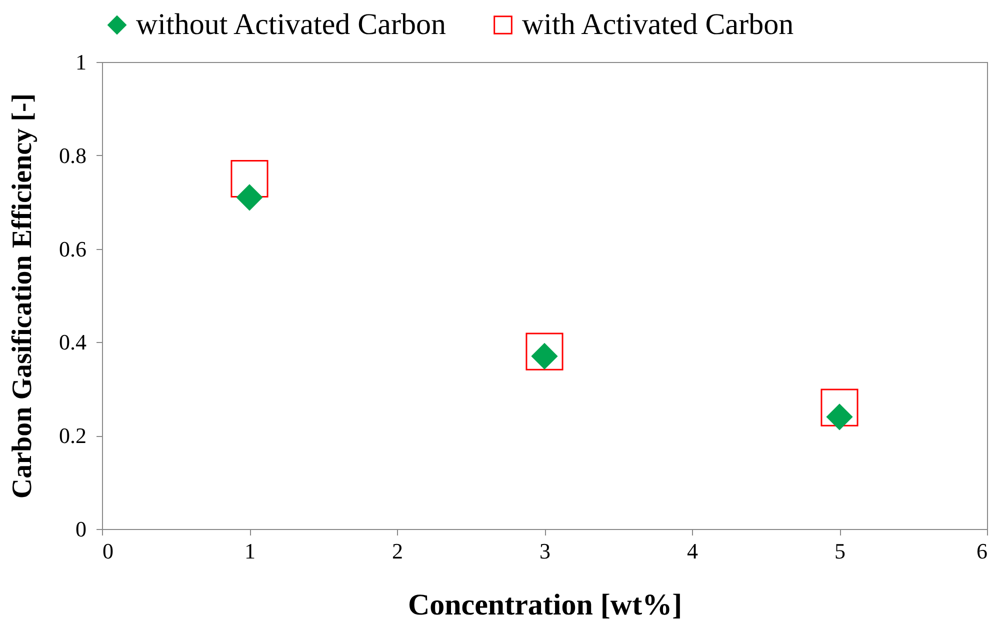 The image size is (998, 630). What do you see at coordinates (397, 551) in the screenshot?
I see `x-tick-label: 2` at bounding box center [397, 551].